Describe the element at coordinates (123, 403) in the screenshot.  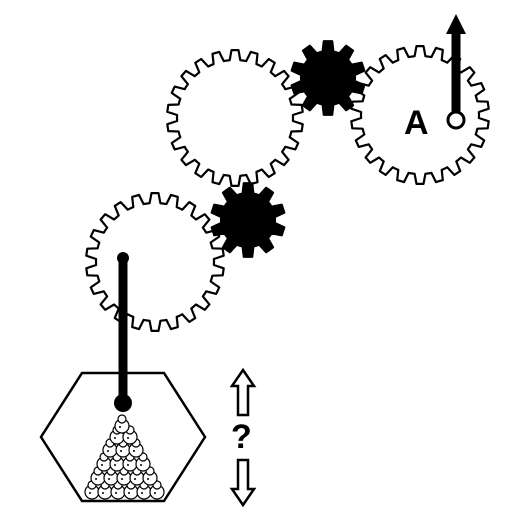
I see `container-rod-bottom-knob` at that location.